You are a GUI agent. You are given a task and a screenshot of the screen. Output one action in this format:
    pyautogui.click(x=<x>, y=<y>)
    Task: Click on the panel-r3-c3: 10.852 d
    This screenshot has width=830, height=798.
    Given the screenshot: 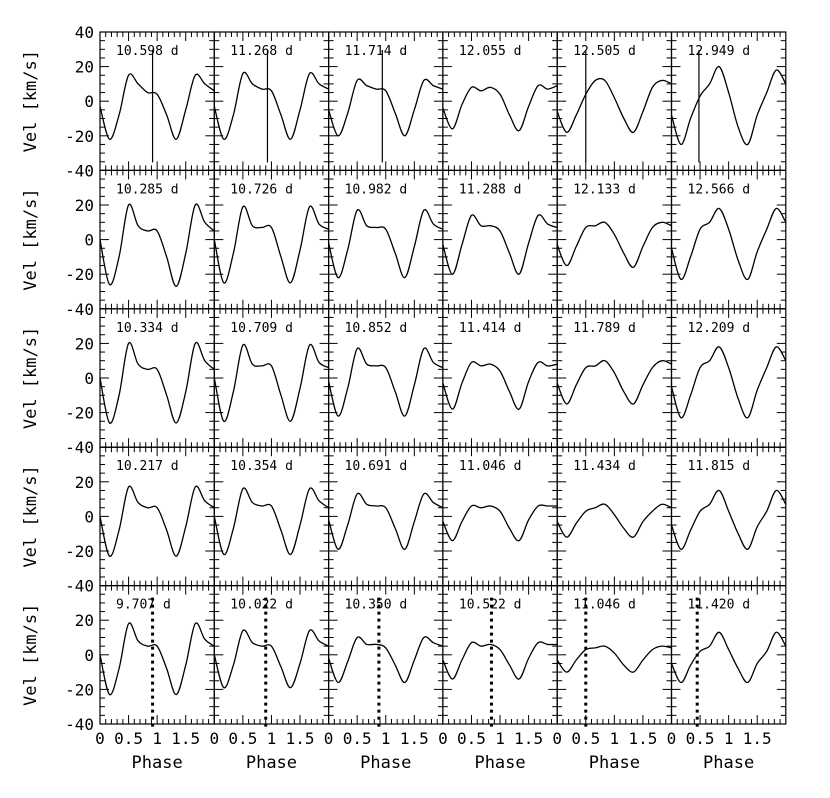 What is the action you would take?
    pyautogui.click(x=385, y=378)
    